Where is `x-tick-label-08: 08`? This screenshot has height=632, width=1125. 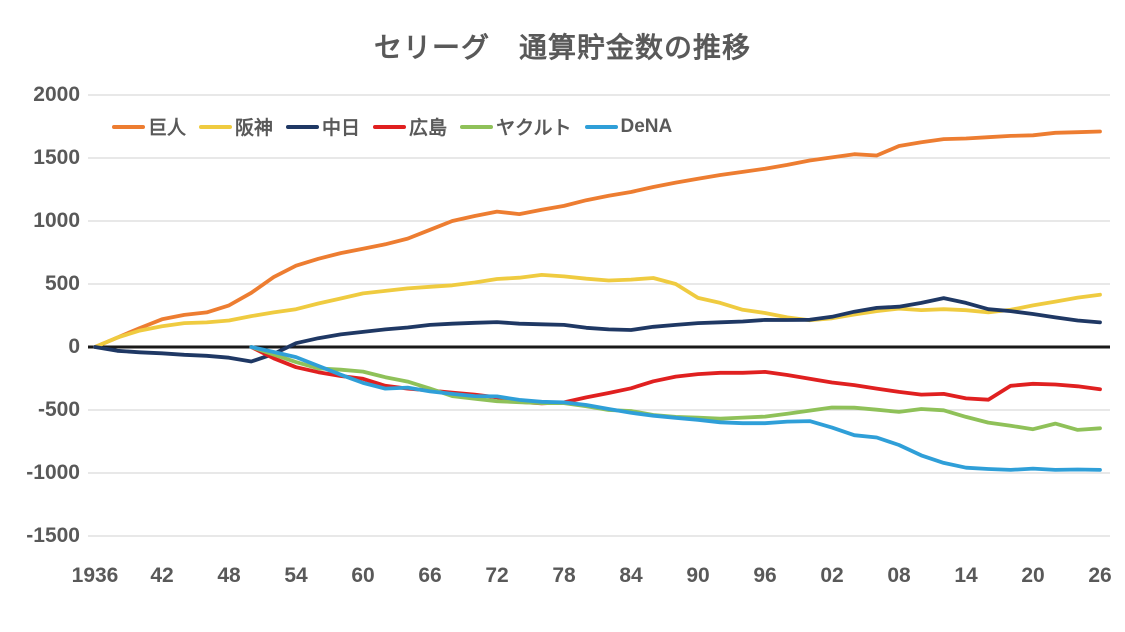
x-tick-label-08: 08 is located at coordinates (899, 575).